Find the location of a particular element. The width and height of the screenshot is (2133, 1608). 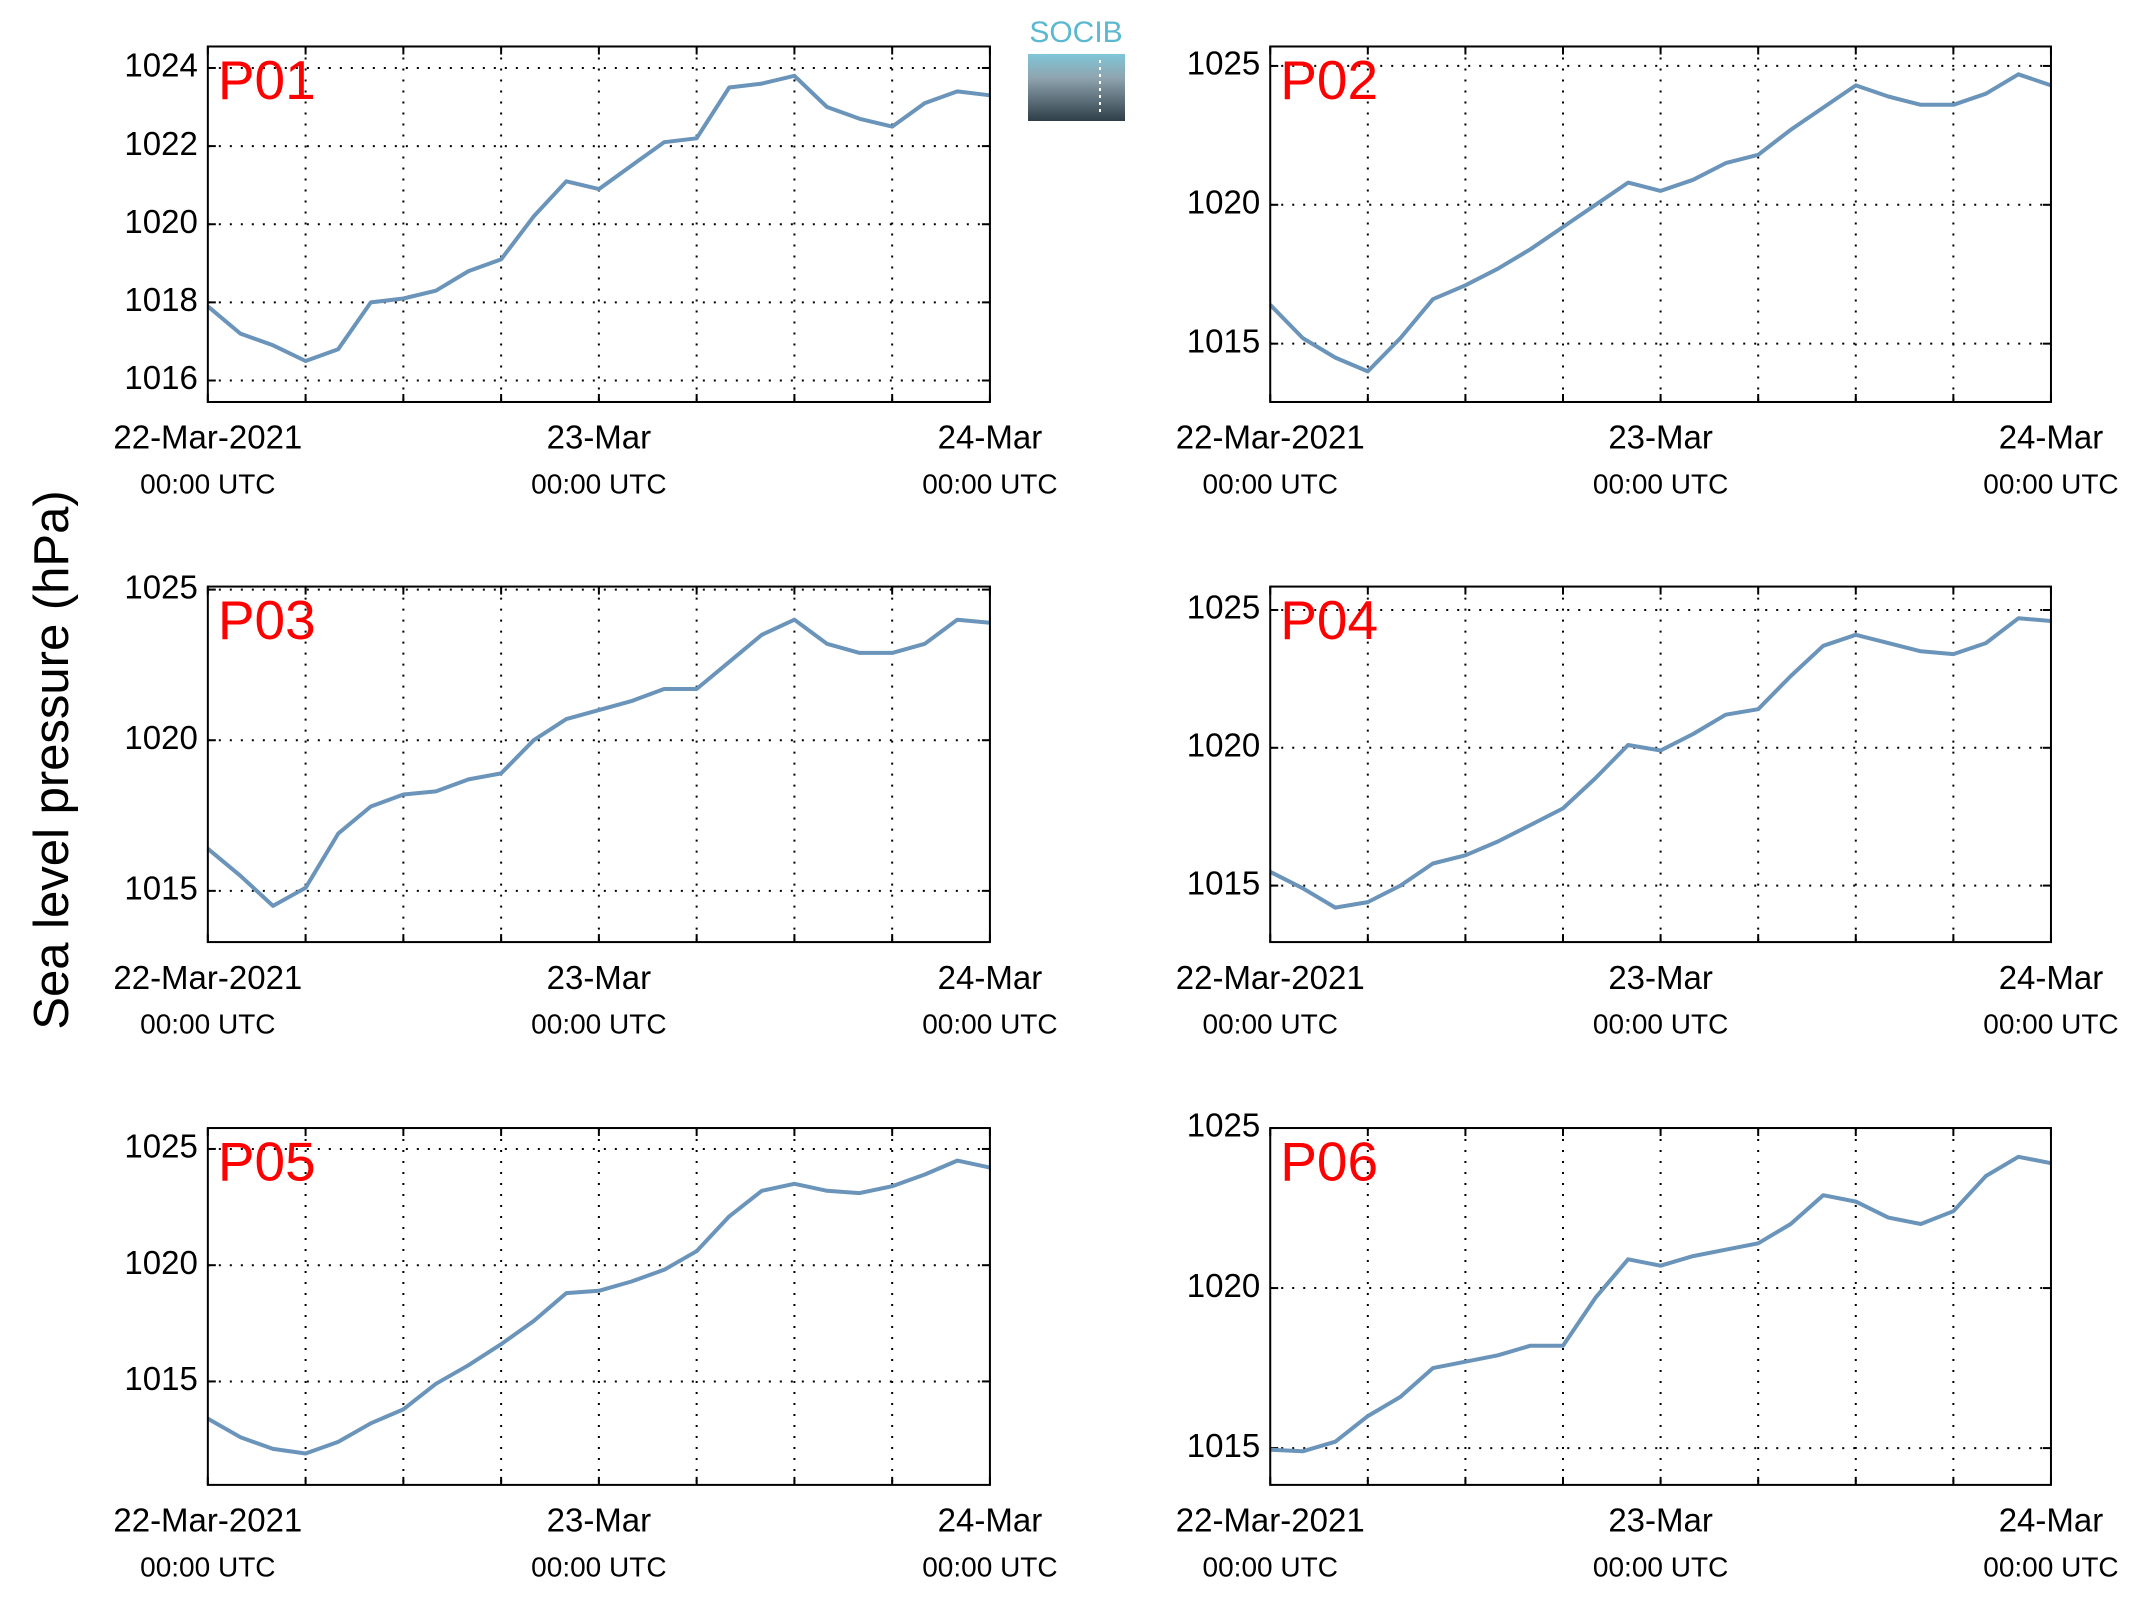

panel-title: P03 is located at coordinates (267, 620).